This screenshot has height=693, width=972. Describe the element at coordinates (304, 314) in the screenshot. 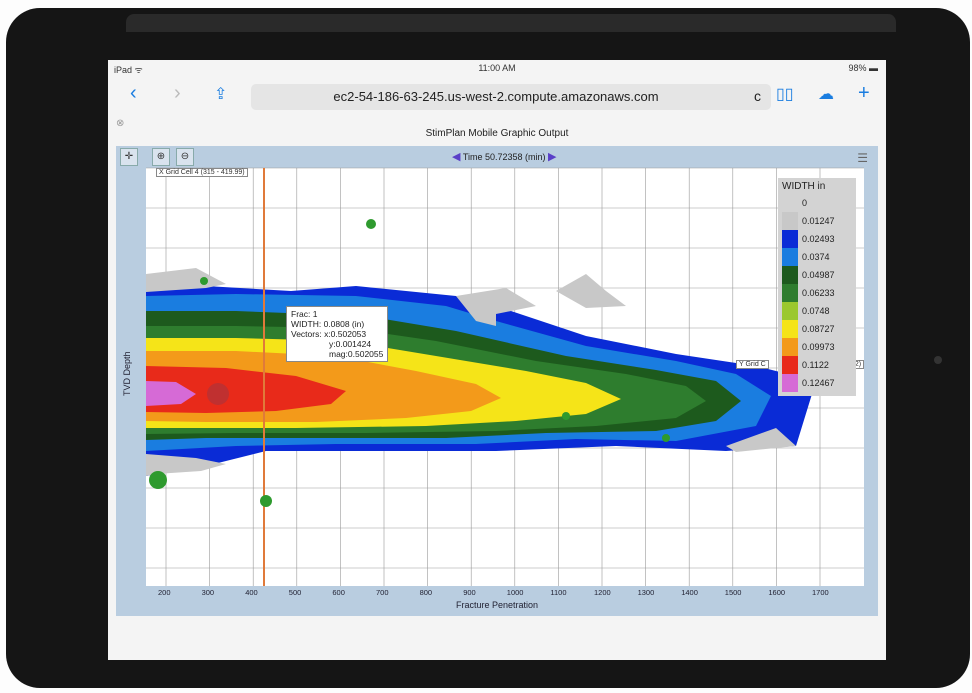

I see `tooltip-line: Frac: 1` at that location.